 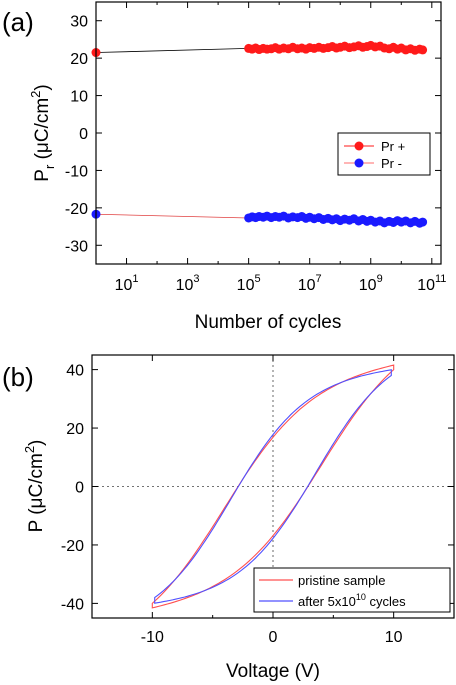 I want to click on panel-a-label: (a), so click(x=18, y=22).